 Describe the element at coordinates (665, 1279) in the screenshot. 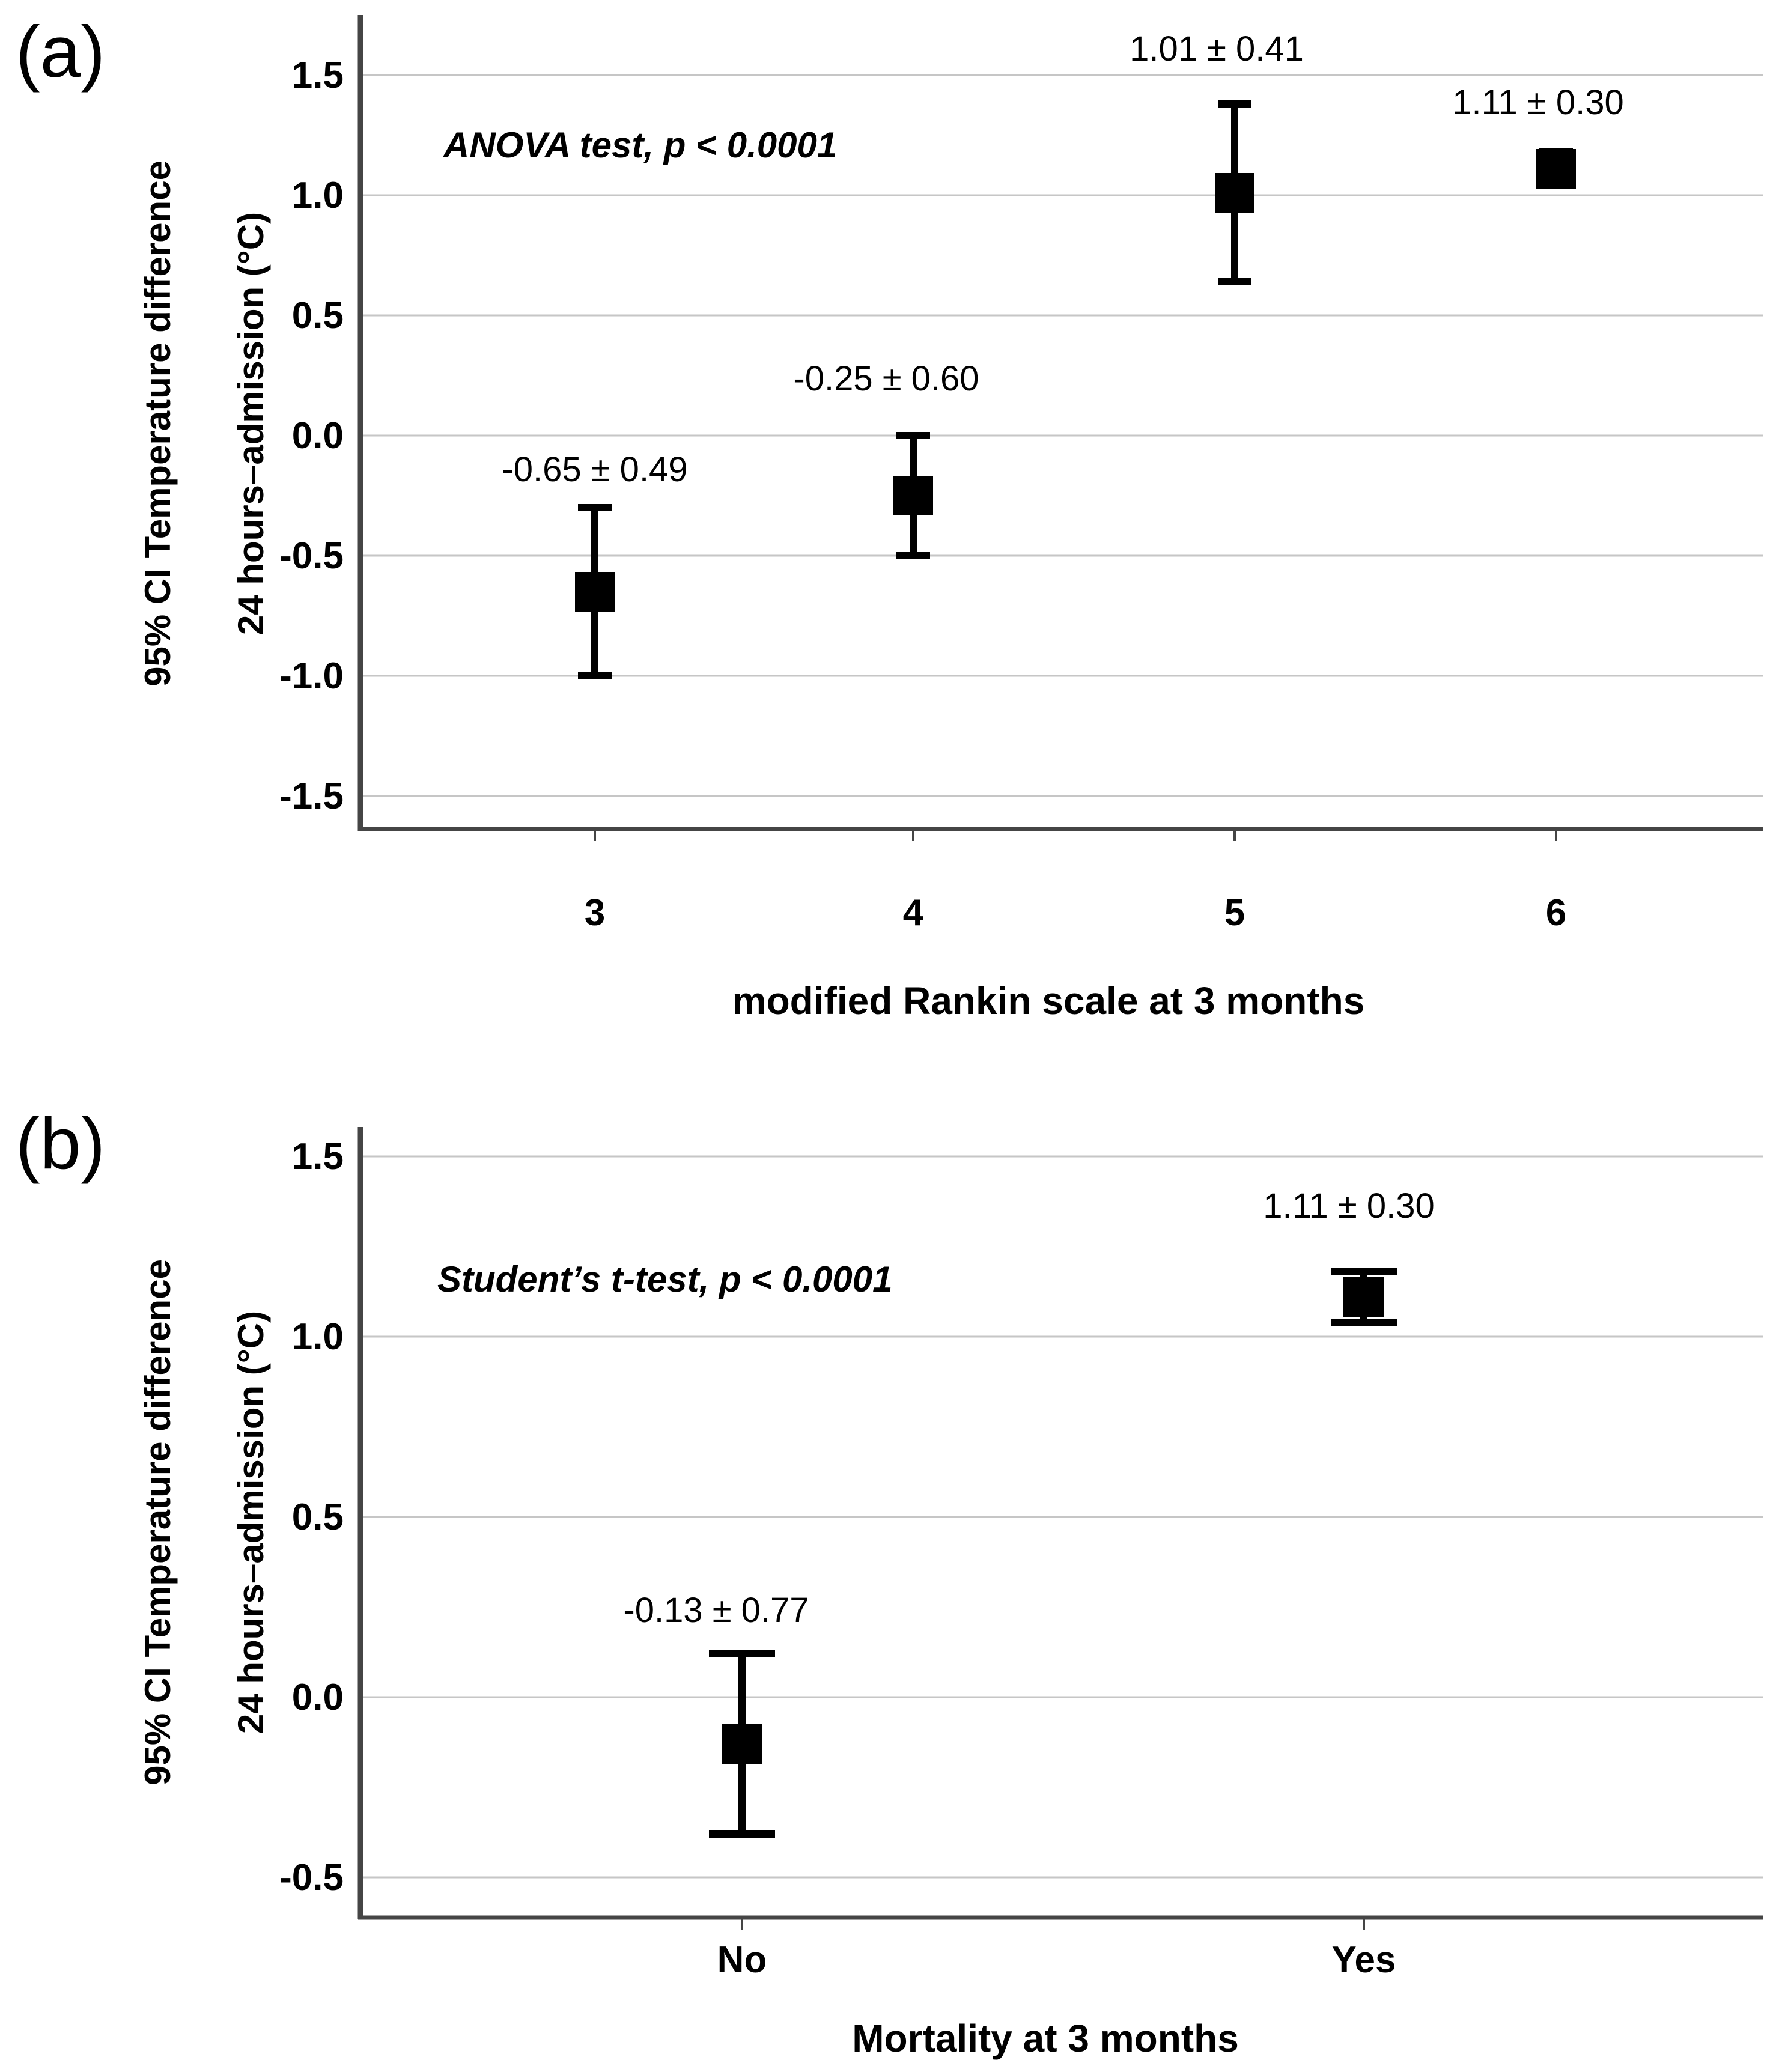

I see `stat-annotation: Student’s t-test, p < 0.0001` at that location.